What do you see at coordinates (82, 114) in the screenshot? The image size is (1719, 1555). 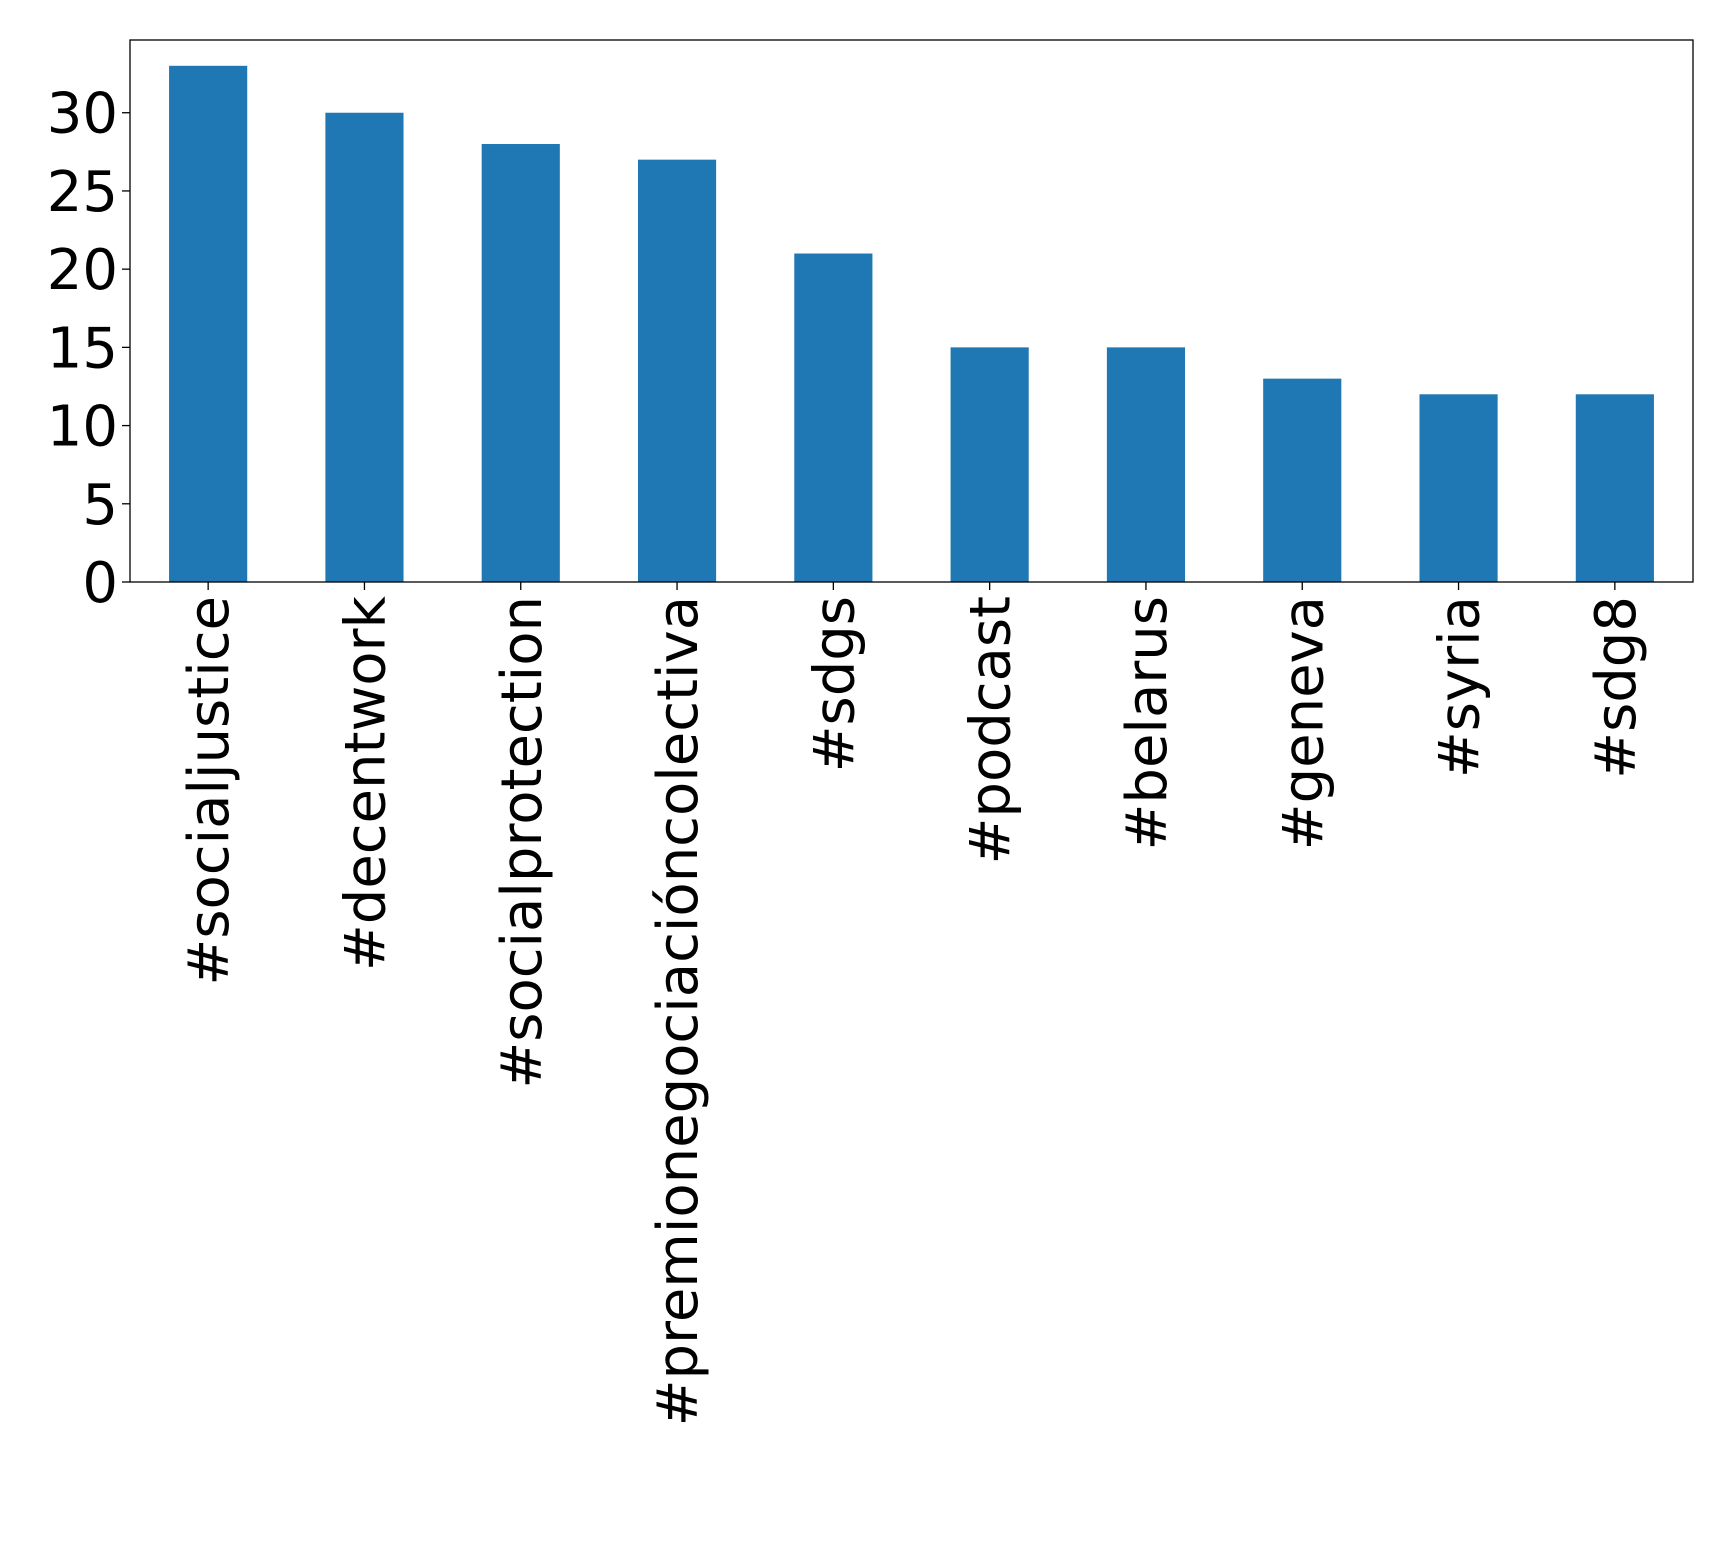 I see `y-tick-label: 30` at bounding box center [82, 114].